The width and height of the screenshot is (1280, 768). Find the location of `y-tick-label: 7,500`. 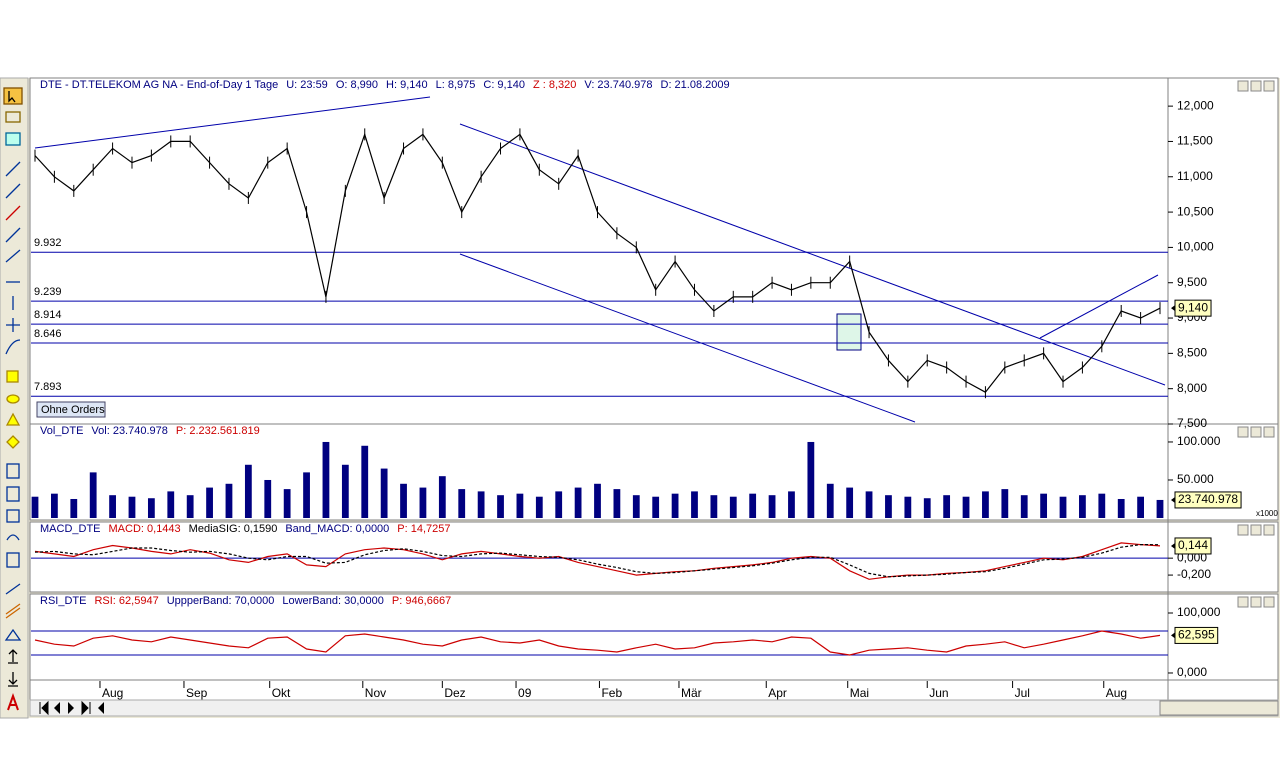

y-tick-label: 7,500 is located at coordinates (1192, 423).